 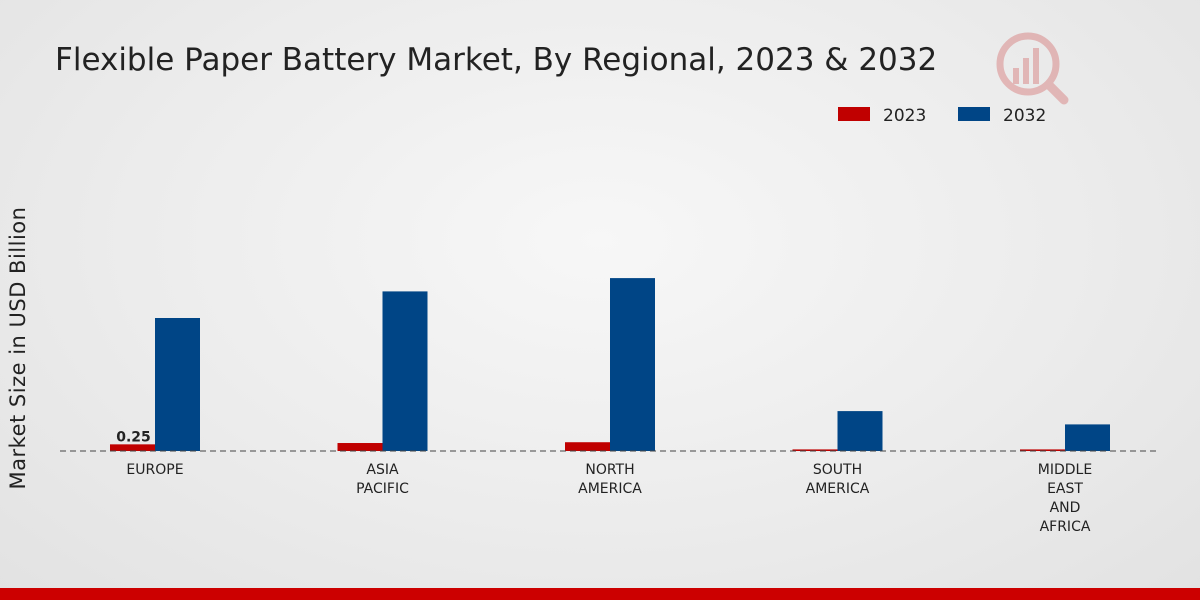 What do you see at coordinates (1065, 508) in the screenshot?
I see `x-tick-line: AND` at bounding box center [1065, 508].